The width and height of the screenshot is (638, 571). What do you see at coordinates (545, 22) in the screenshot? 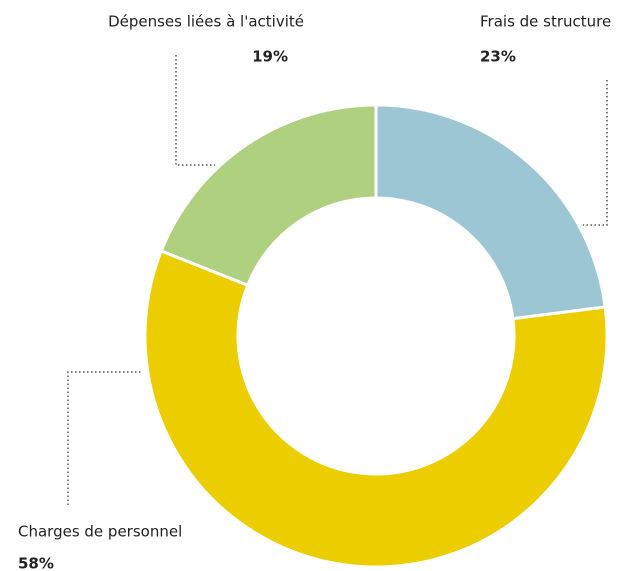
I see `slice-label: Frais de structure` at bounding box center [545, 22].